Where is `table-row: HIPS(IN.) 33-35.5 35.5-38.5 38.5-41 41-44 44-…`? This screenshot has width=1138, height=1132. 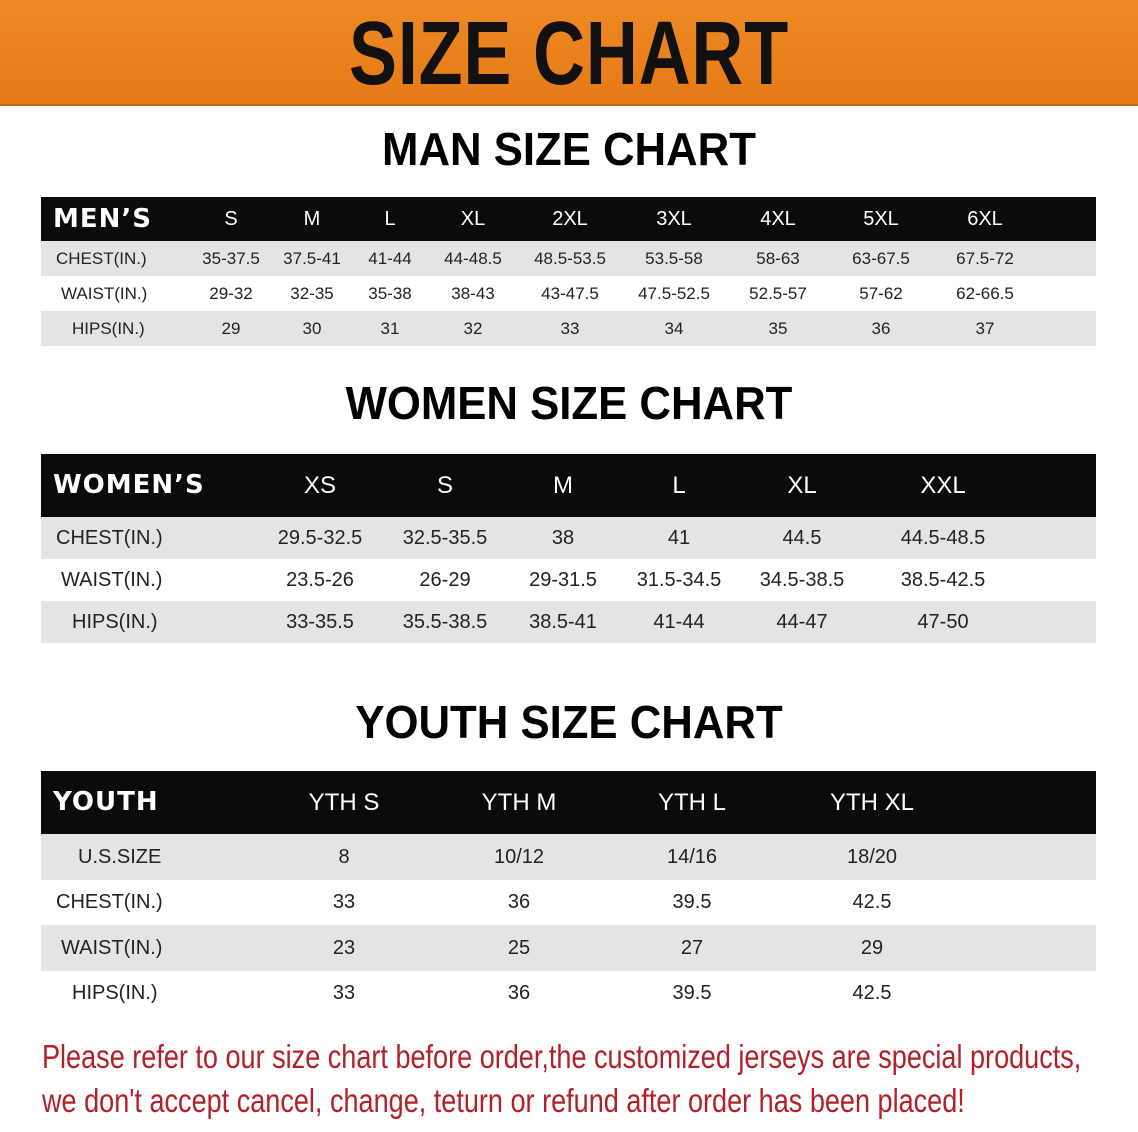
table-row: HIPS(IN.) 33-35.5 35.5-38.5 38.5-41 41-44 44-… is located at coordinates (568, 622).